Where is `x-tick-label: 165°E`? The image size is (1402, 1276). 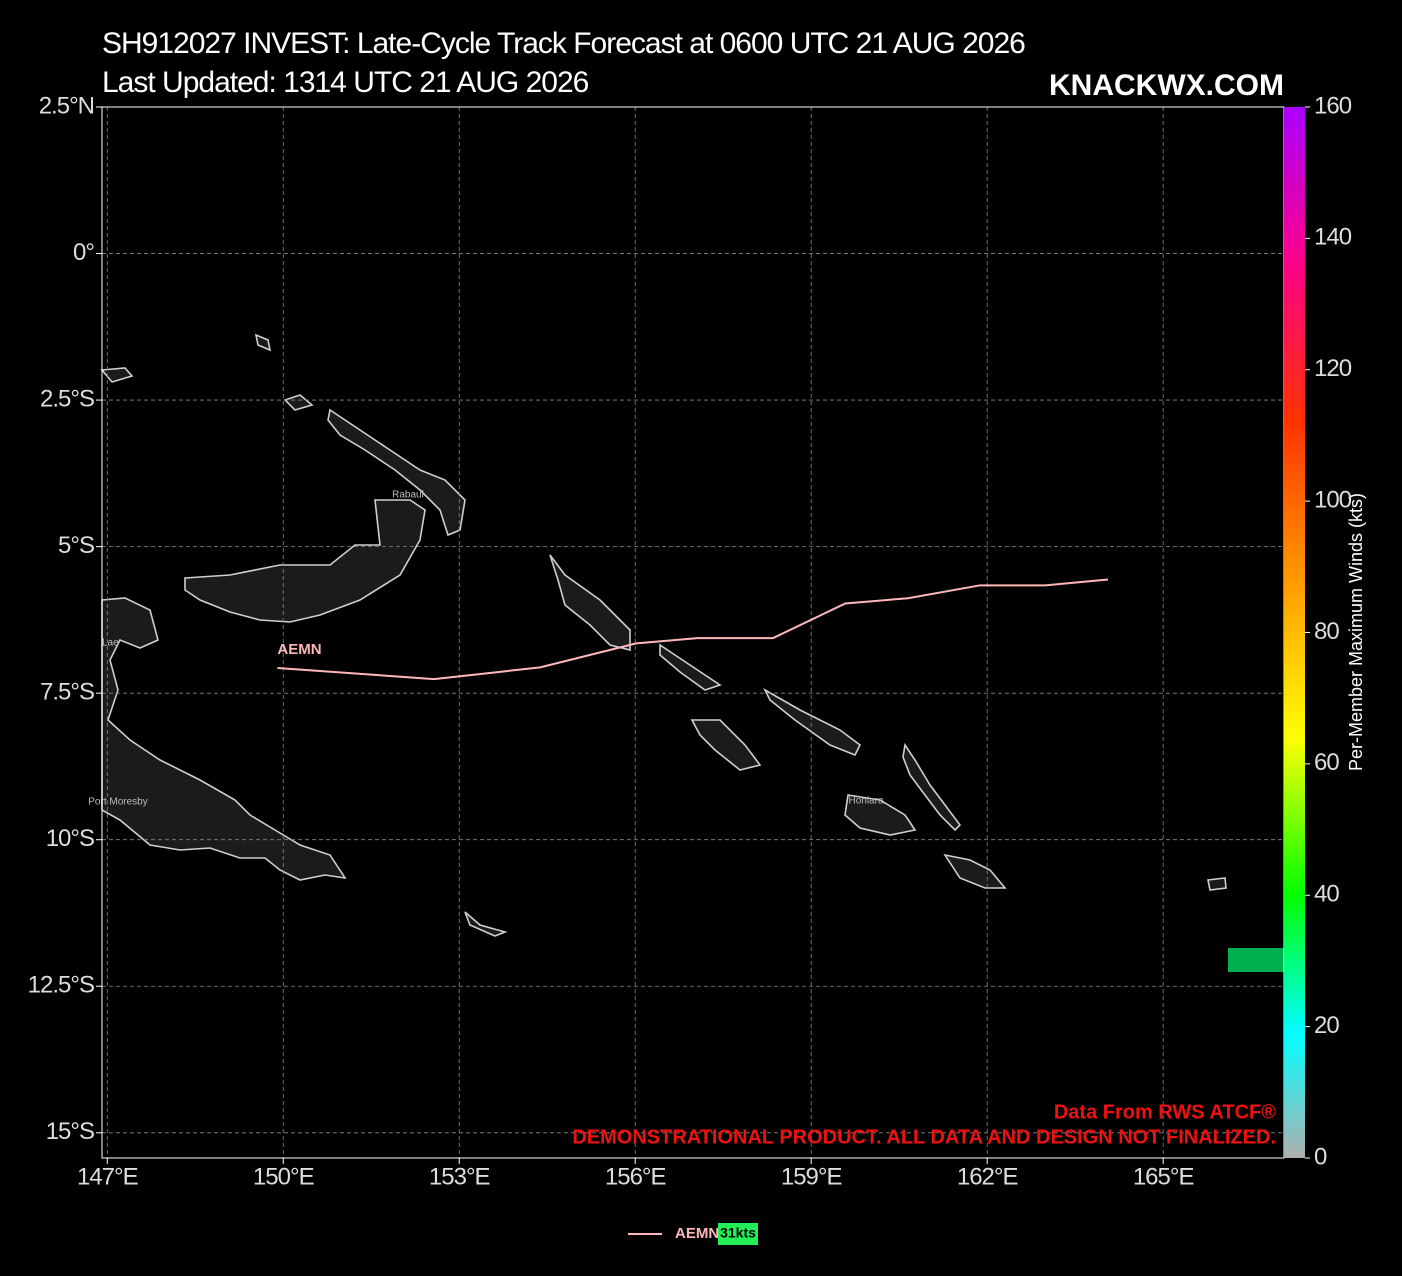
x-tick-label: 165°E is located at coordinates (1163, 1176).